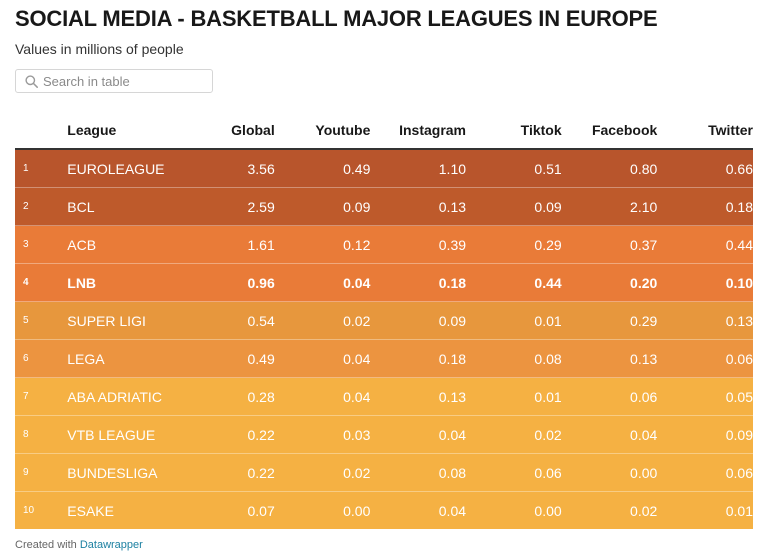 This screenshot has height=556, width=768. Describe the element at coordinates (117, 396) in the screenshot. I see `row-league-name: ABA ADRIATIC` at that location.